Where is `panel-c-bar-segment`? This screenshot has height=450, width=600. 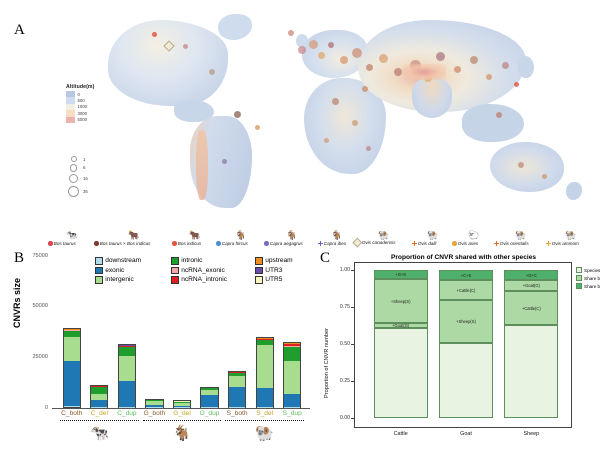
panel-c-bar-segment is located at coordinates (466, 380).